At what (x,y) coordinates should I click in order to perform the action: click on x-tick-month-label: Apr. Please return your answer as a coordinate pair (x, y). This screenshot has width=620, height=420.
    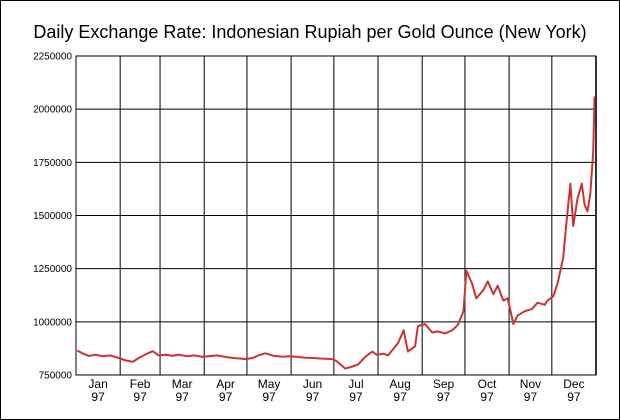
    Looking at the image, I should click on (225, 384).